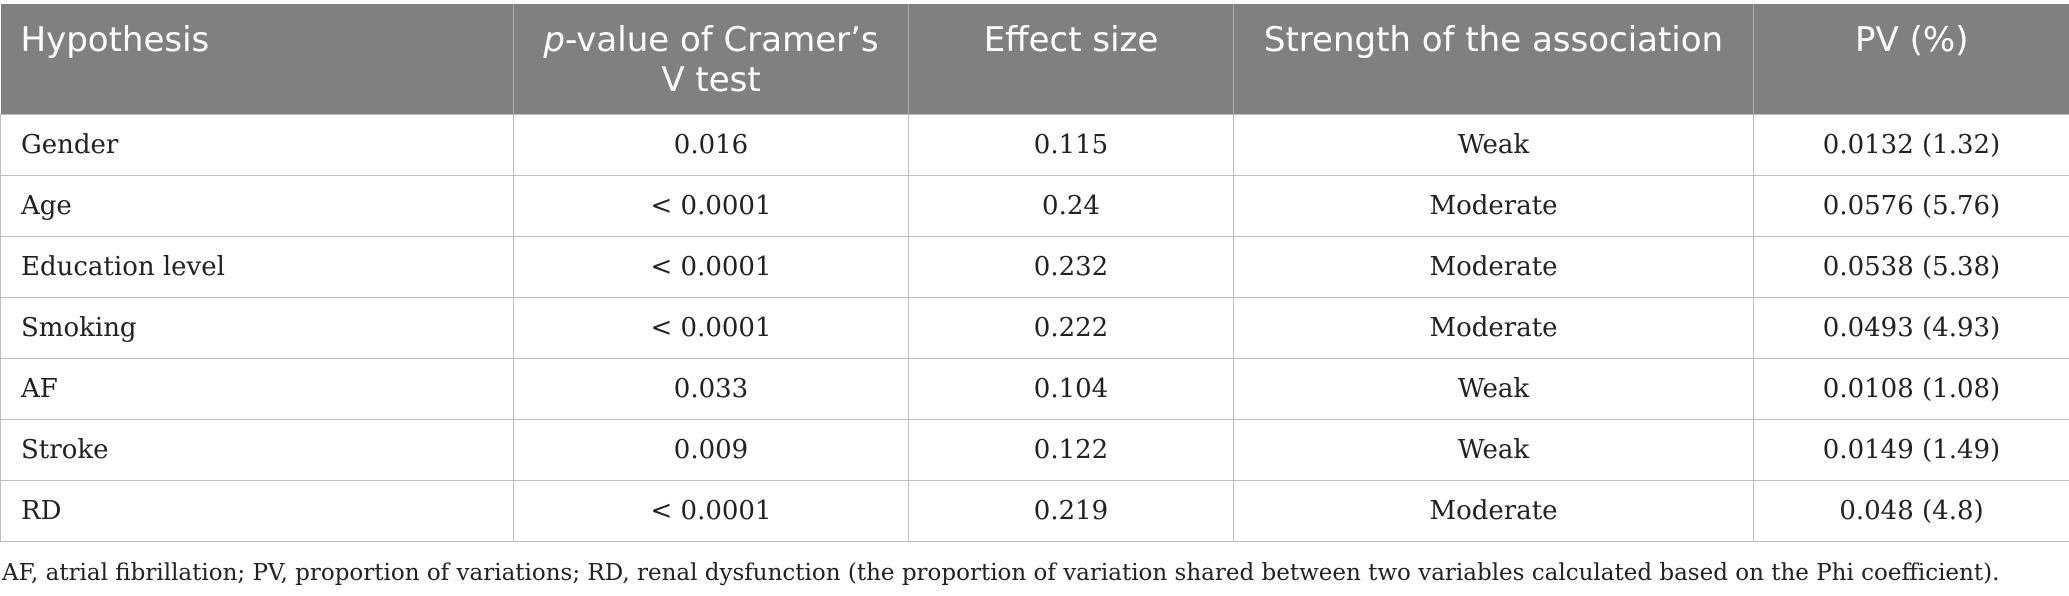  I want to click on cell-pv: 0.048 (4.8), so click(1911, 510).